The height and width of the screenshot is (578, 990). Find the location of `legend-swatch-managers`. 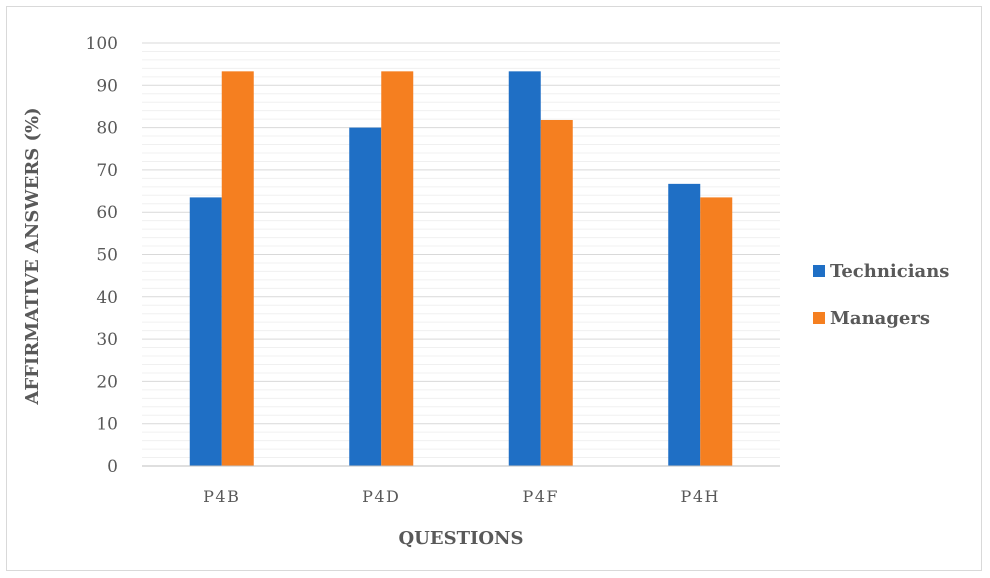

legend-swatch-managers is located at coordinates (819, 318).